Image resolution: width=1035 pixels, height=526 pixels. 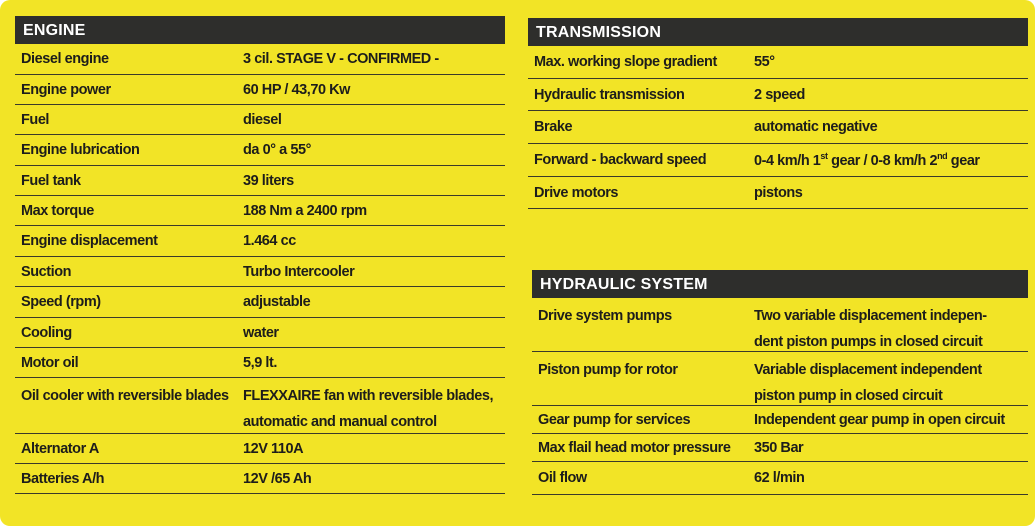 I want to click on spec-row: Fuel diesel, so click(x=260, y=120).